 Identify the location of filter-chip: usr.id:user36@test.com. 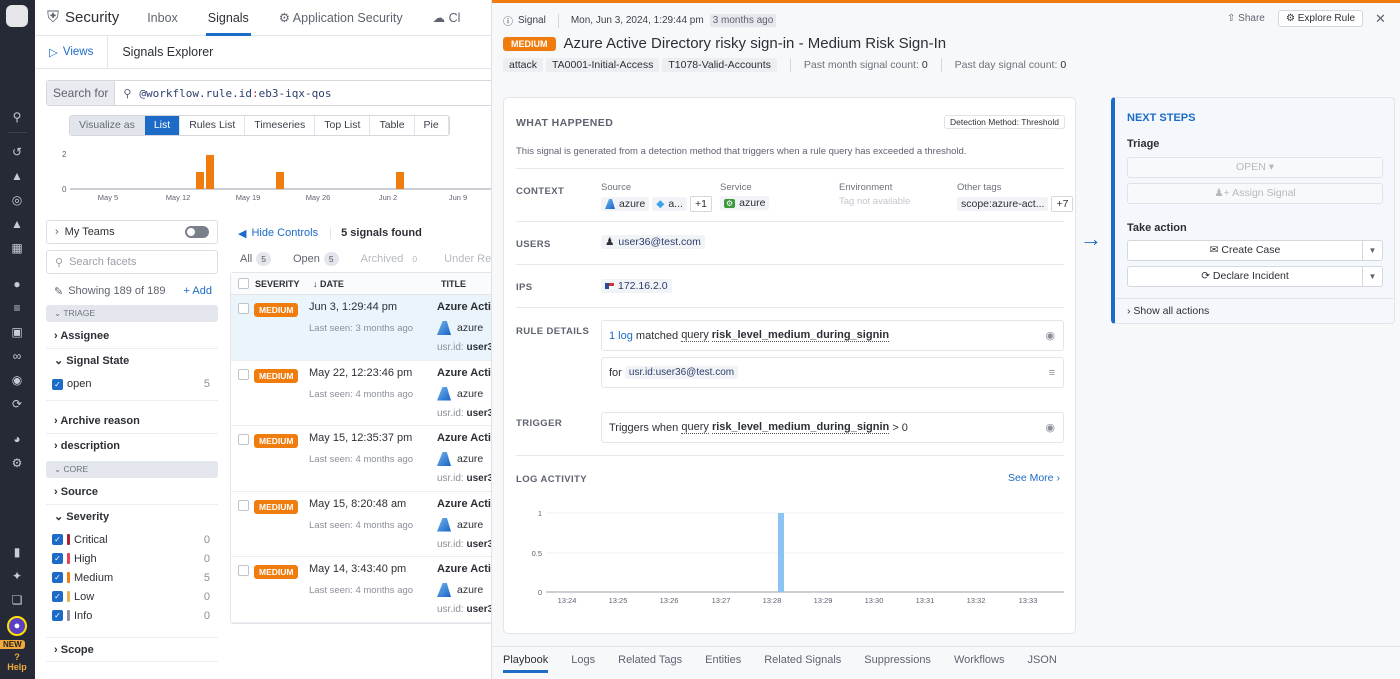
(681, 372).